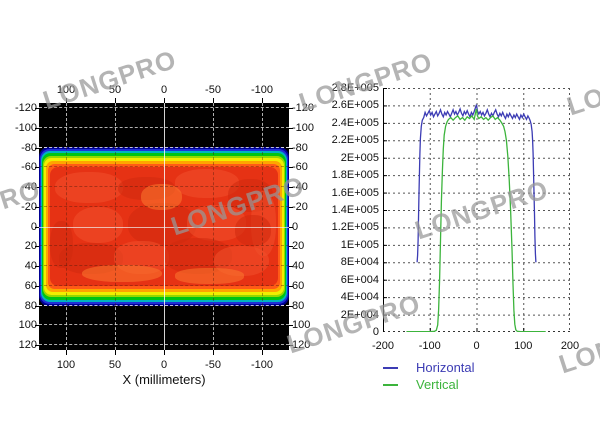  I want to click on y-tick-label: 2.8E+005, so click(355, 88).